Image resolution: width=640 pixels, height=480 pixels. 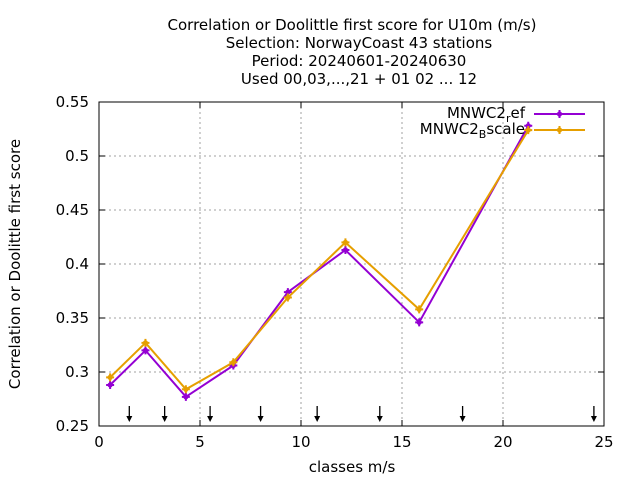 What do you see at coordinates (352, 467) in the screenshot?
I see `x-axis-label: classes m/s` at bounding box center [352, 467].